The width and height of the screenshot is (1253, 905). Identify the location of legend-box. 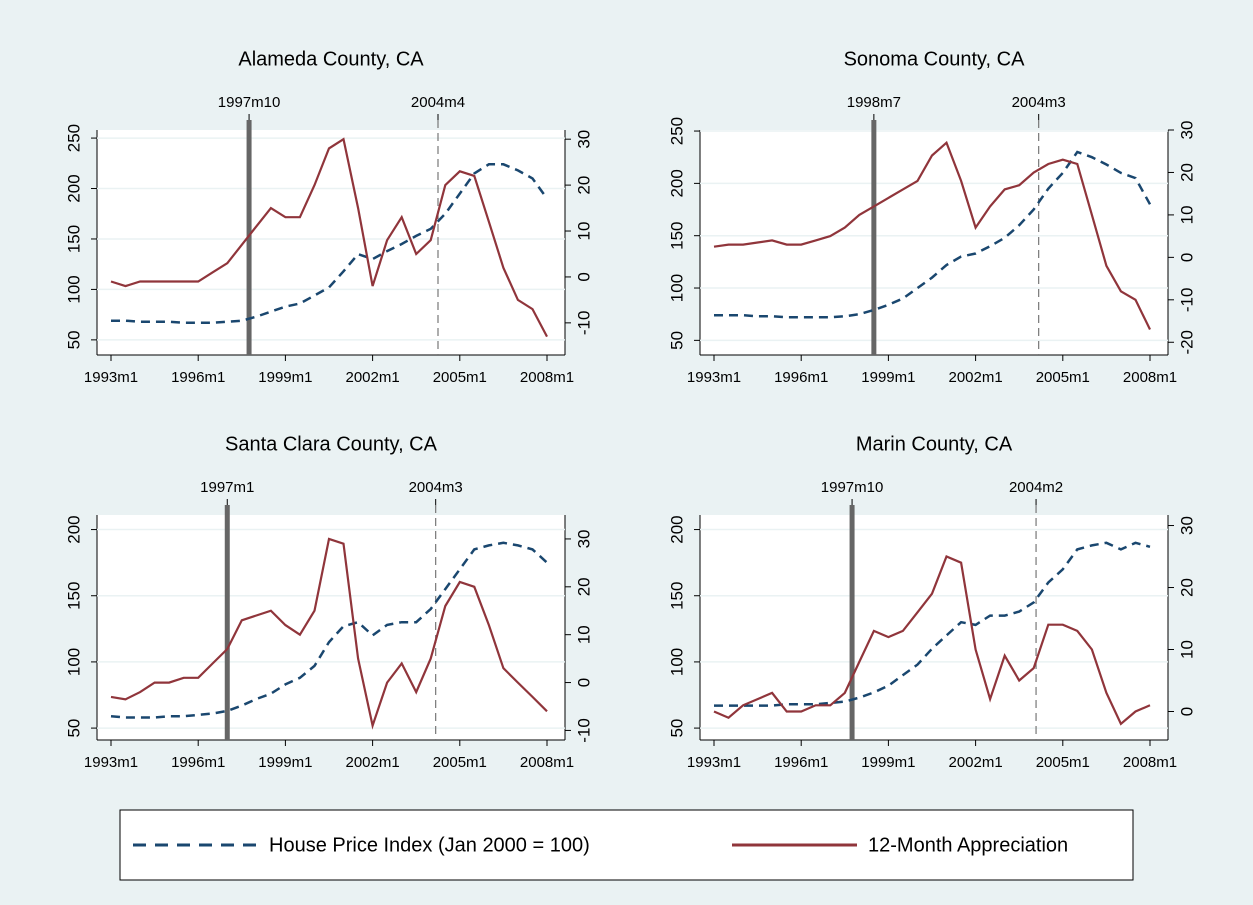
(626, 845).